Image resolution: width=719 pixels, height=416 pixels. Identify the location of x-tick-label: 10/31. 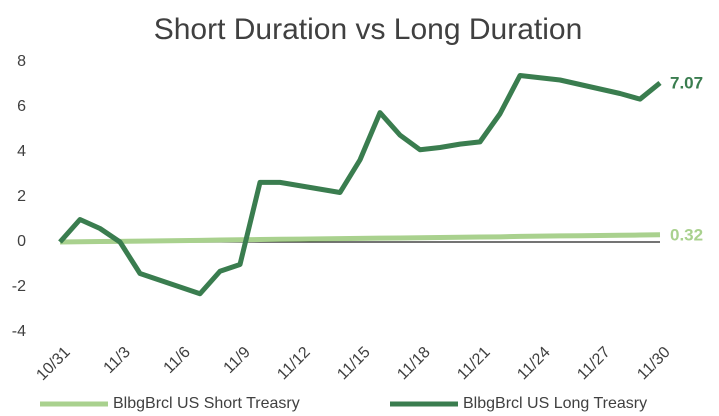
(53, 364).